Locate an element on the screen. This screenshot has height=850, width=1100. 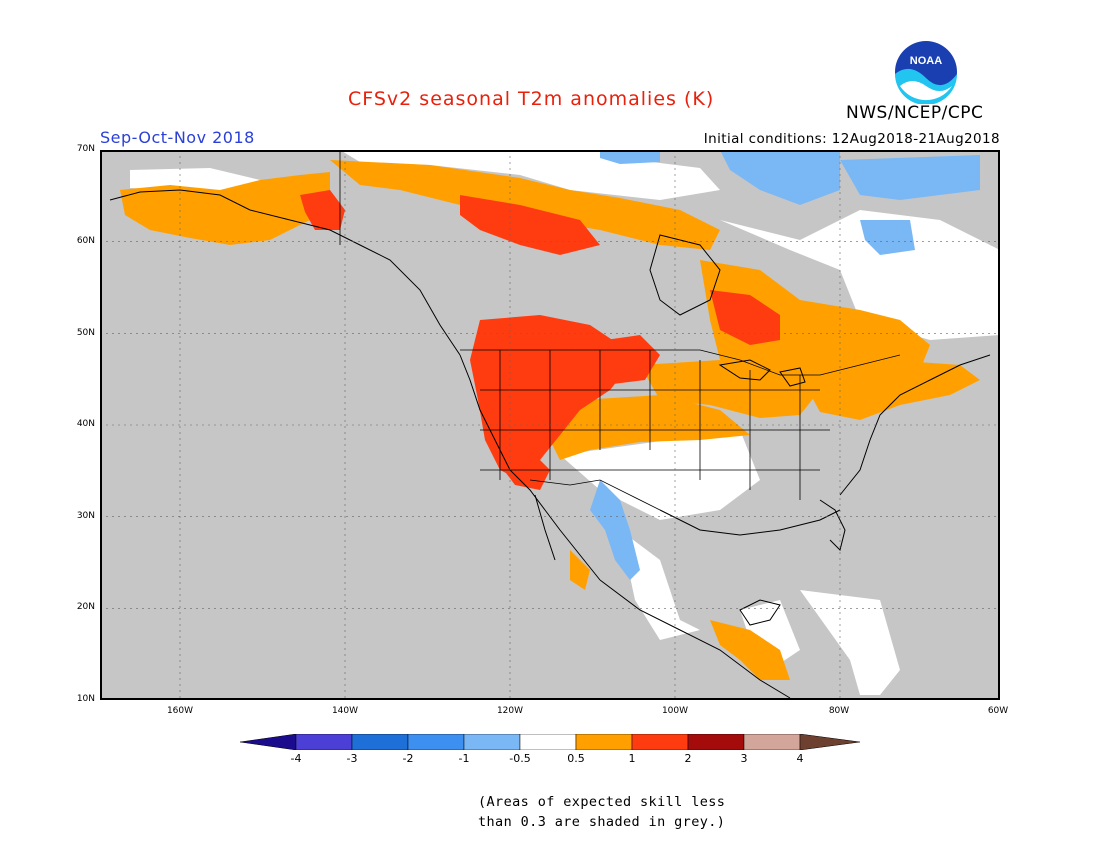
map-title: CFSv2 seasonal T2m anomalies (K) is located at coordinates (531, 99).